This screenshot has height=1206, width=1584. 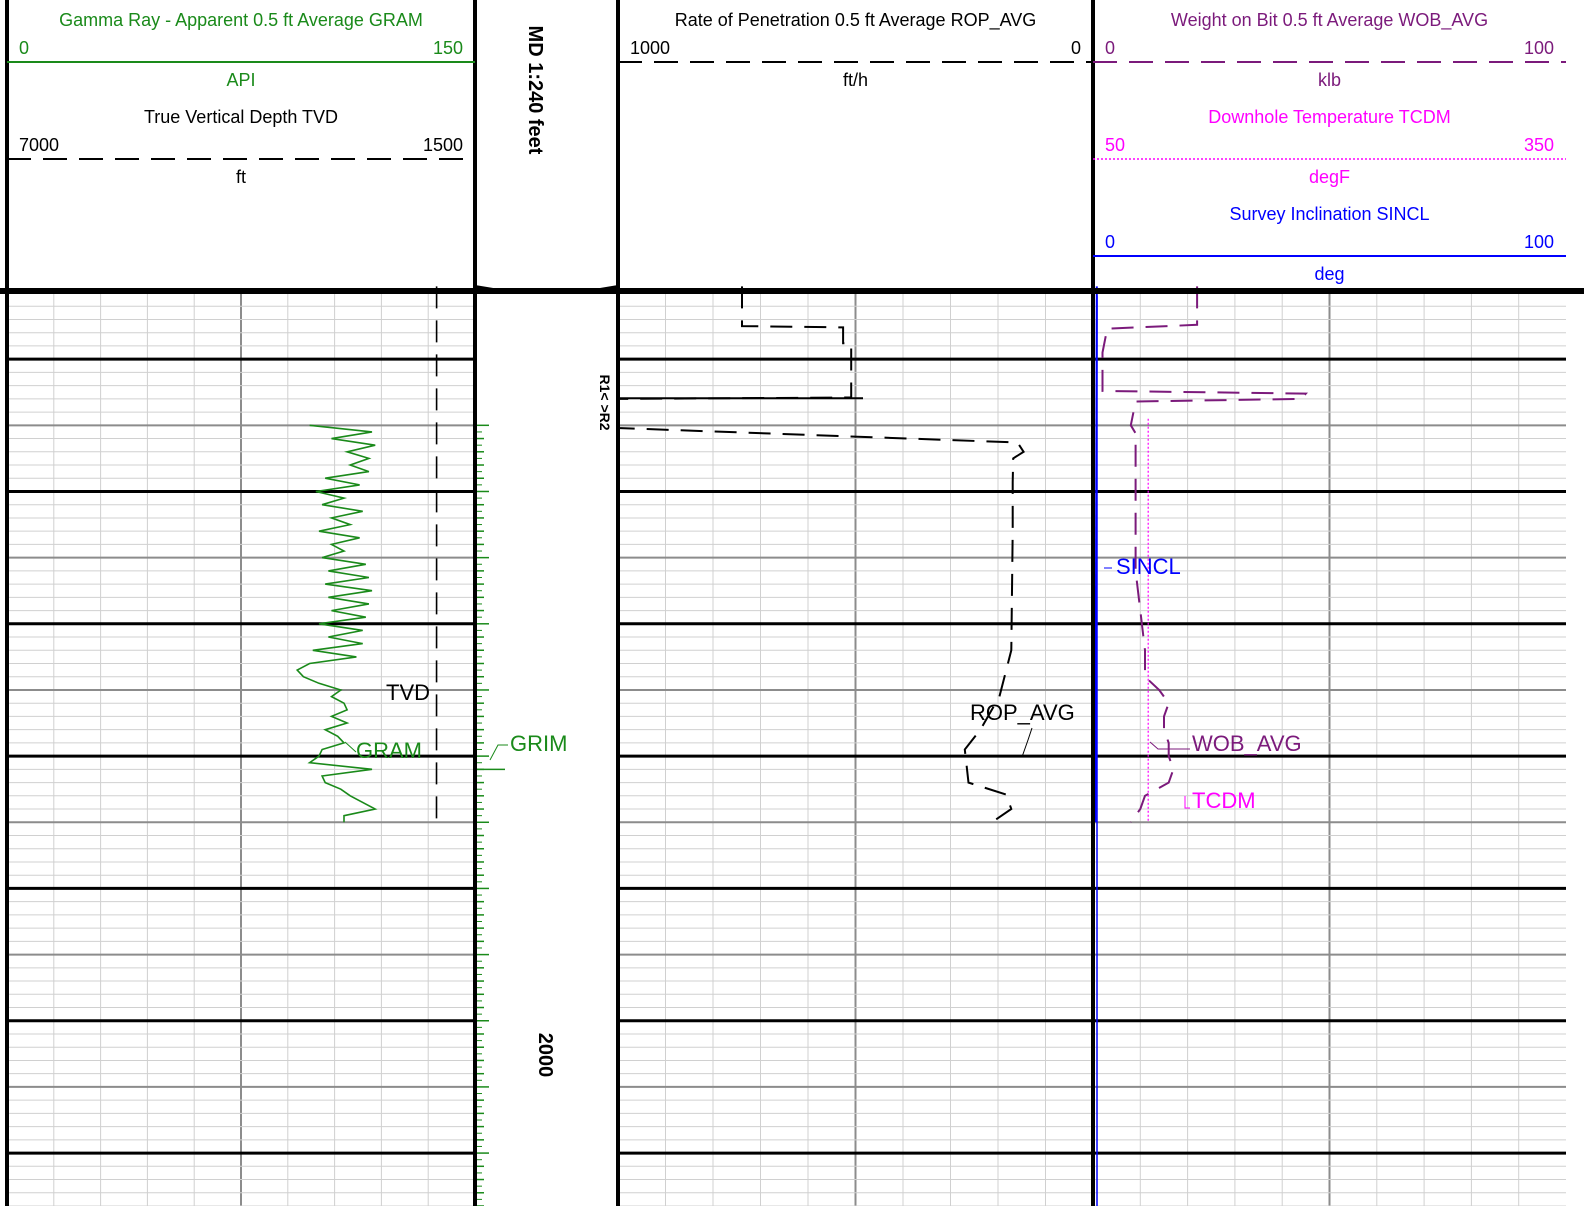 I want to click on header-scale-left-rop: 1000, so click(x=650, y=48).